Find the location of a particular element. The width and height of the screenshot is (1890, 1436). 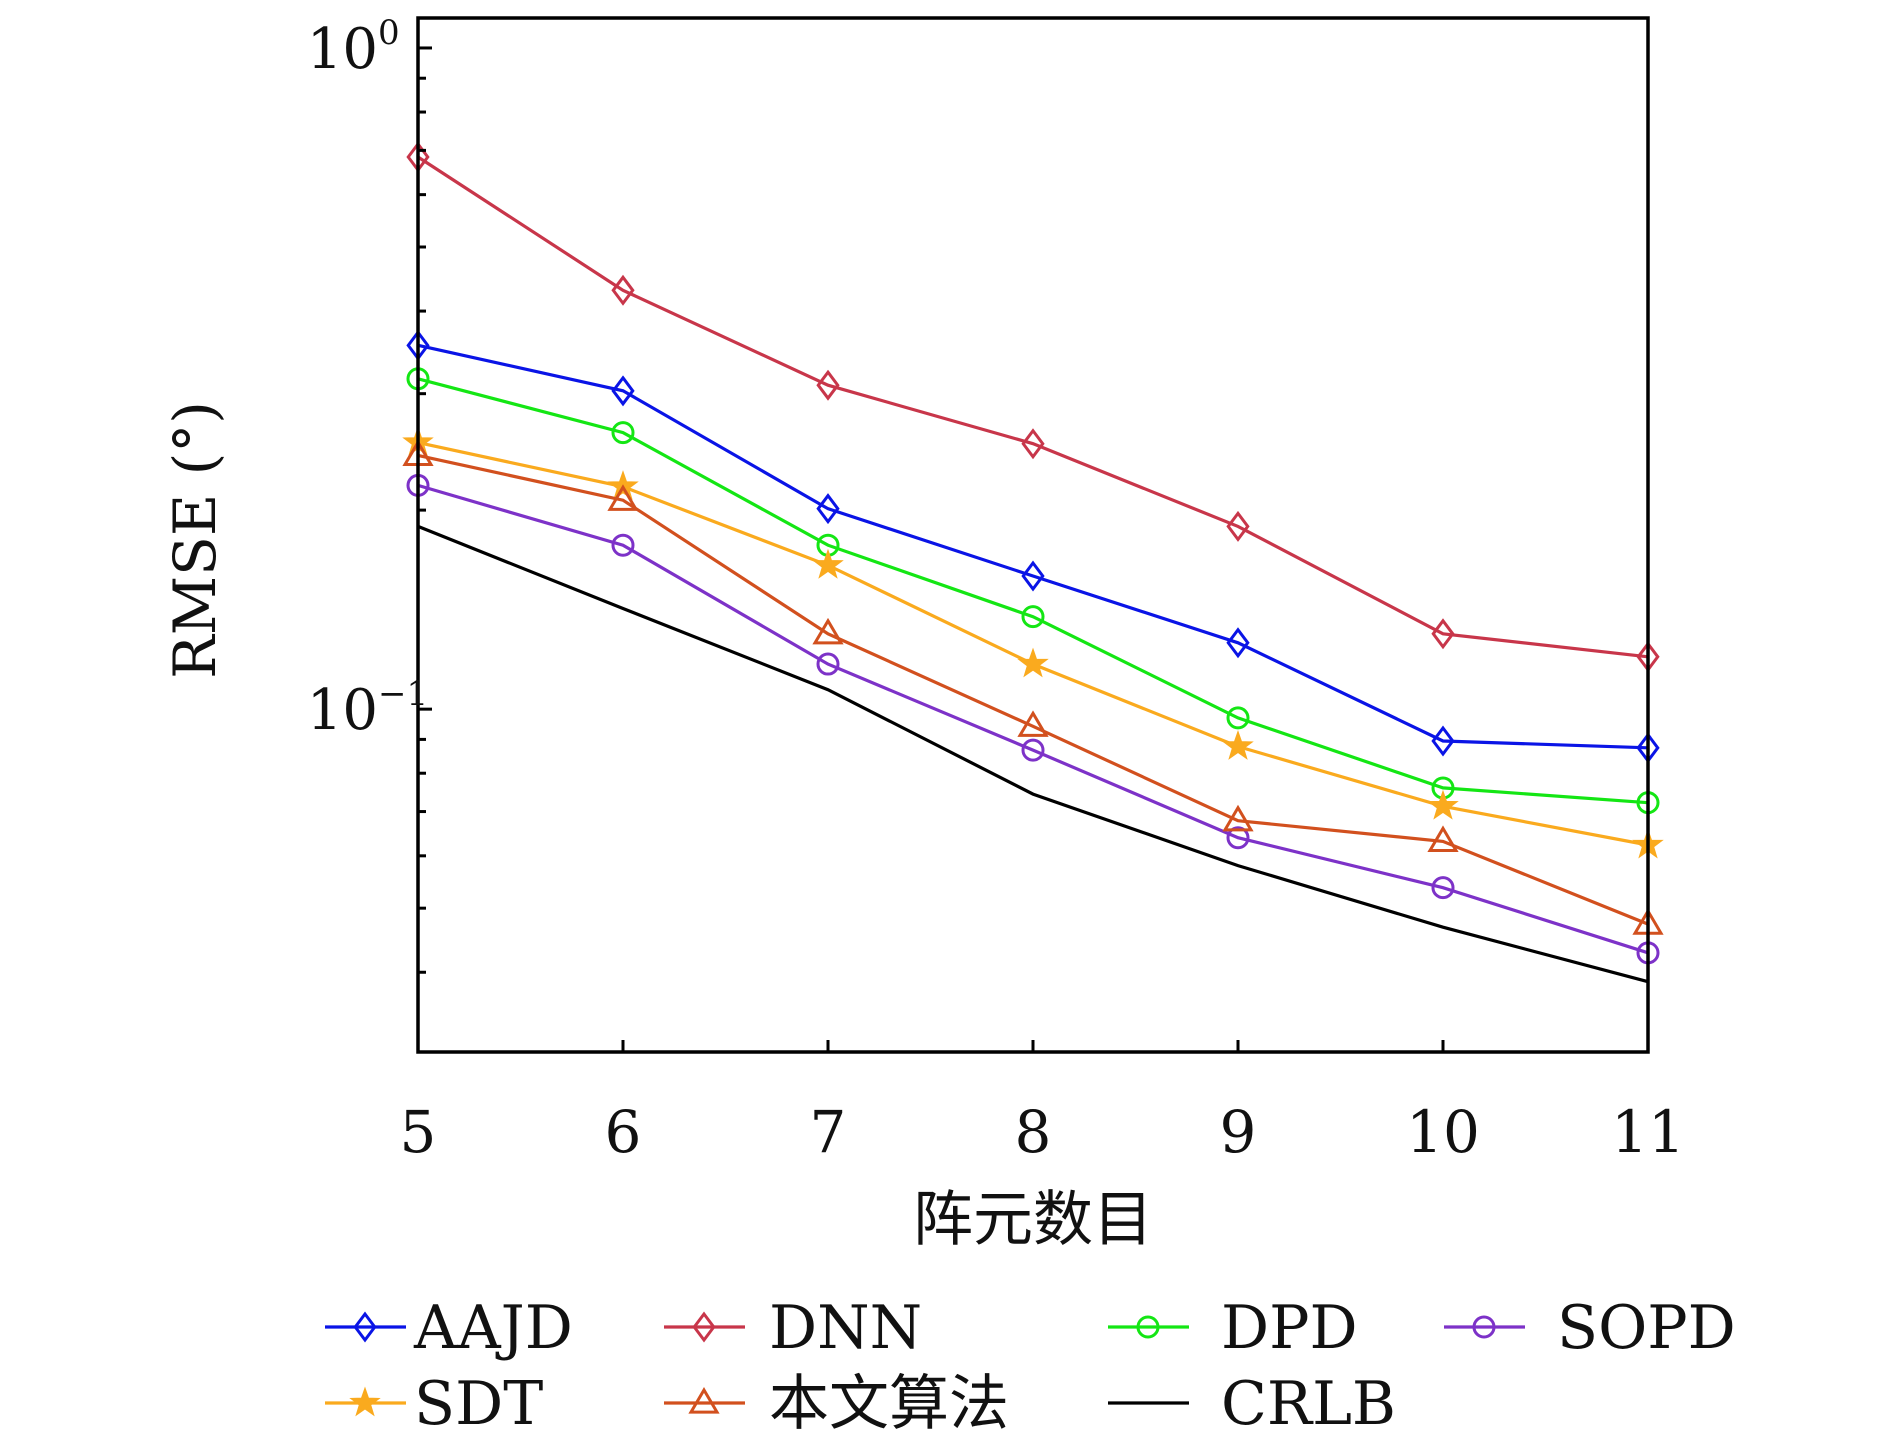

x-tick-label: 10 is located at coordinates (1443, 1132).